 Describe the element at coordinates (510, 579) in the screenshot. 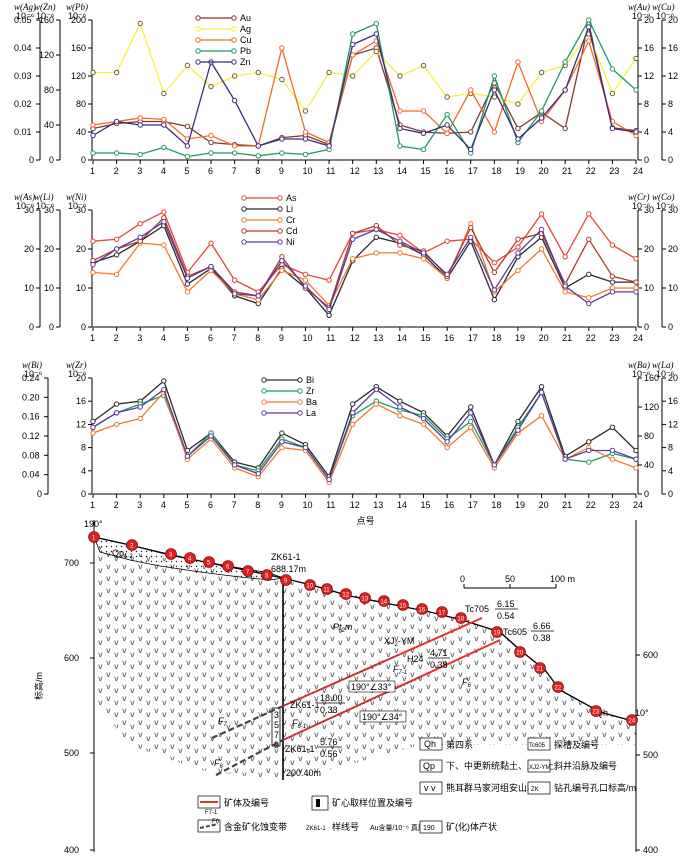

I see `scale-50: 50` at that location.